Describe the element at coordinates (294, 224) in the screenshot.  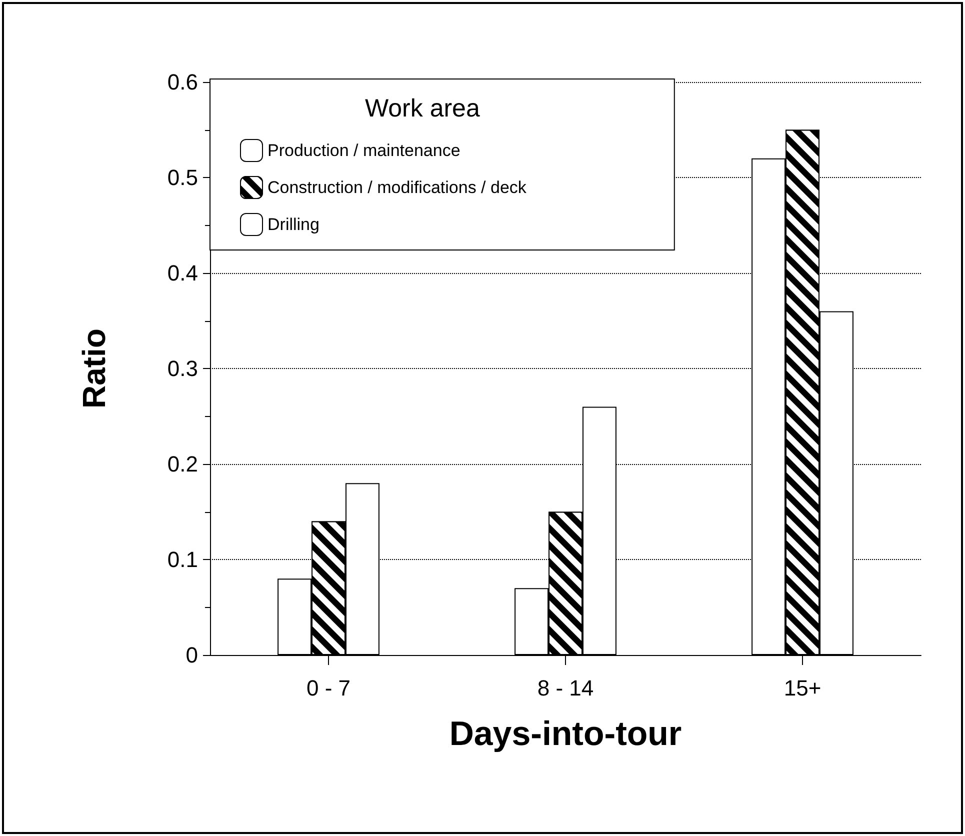
I see `legend-label: Drilling` at that location.